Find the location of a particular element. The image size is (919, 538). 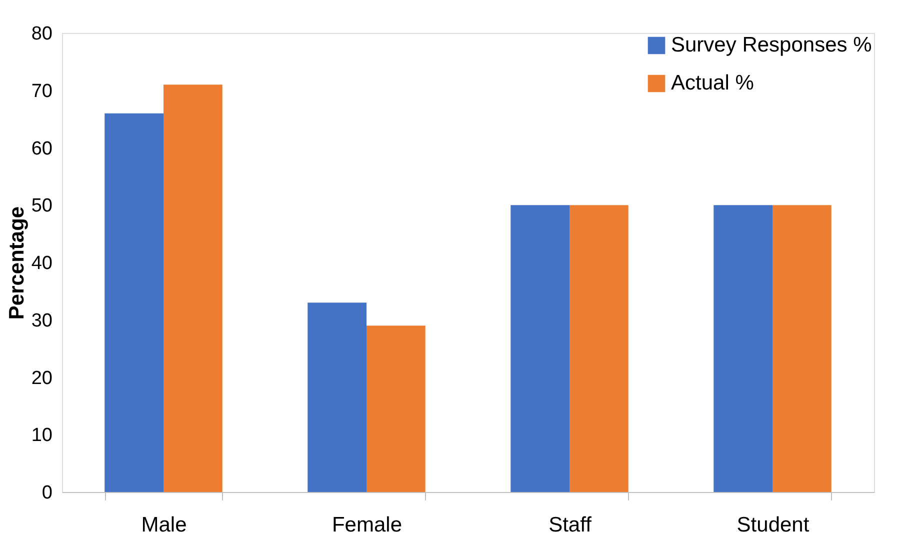

x-tick-label: Female is located at coordinates (367, 525).